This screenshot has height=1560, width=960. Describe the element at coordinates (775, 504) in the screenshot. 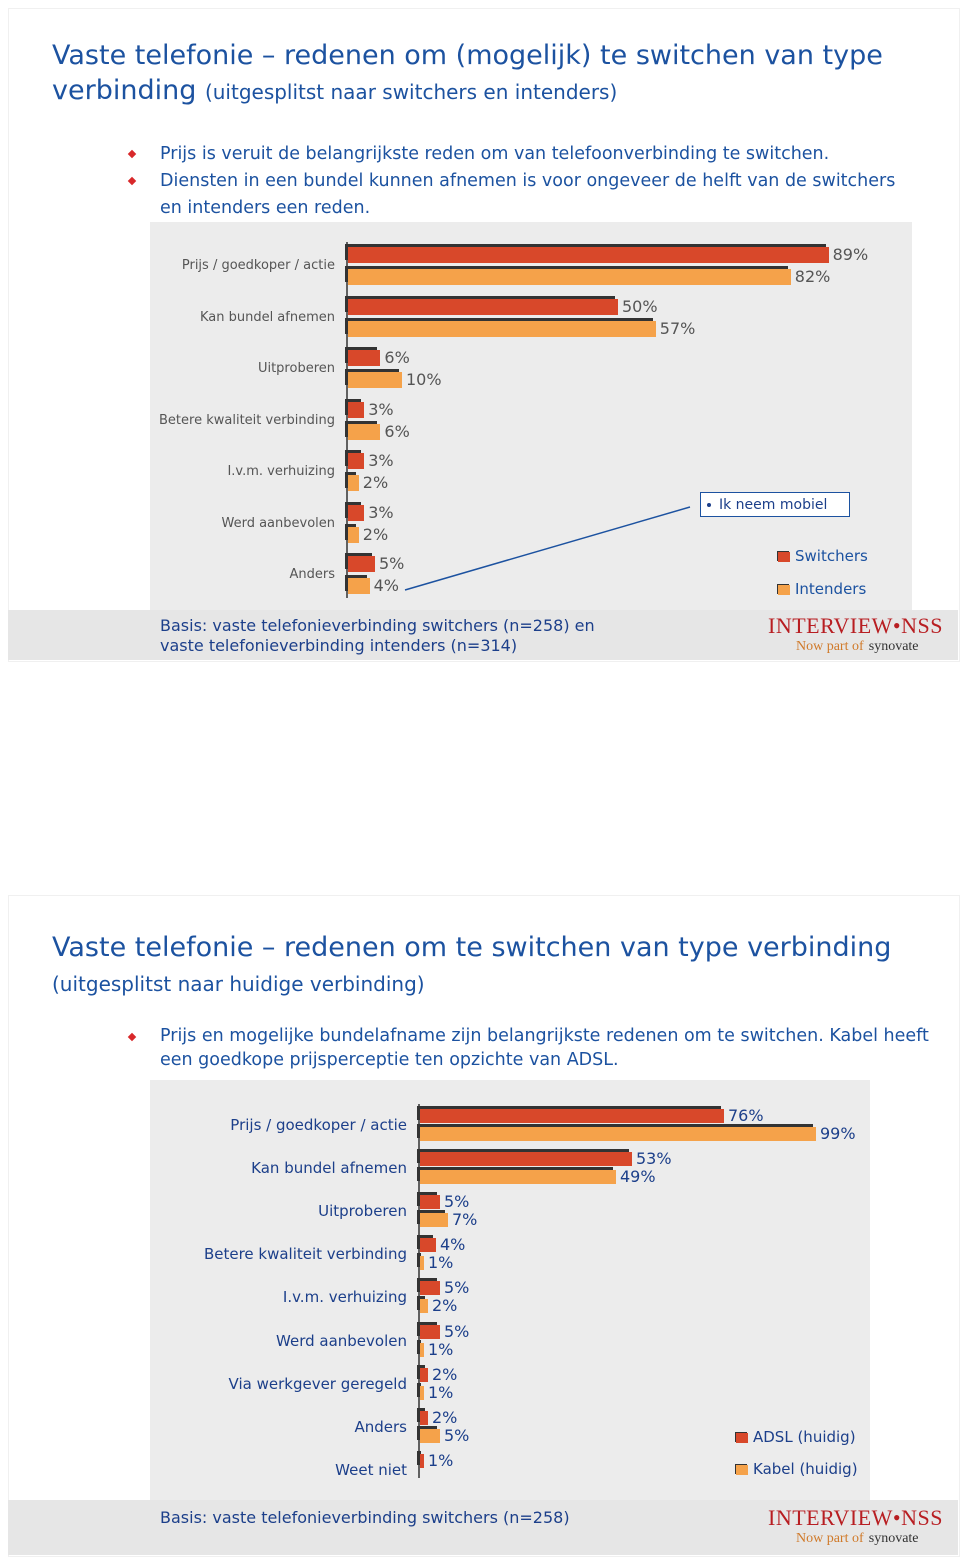

I see `annotation: Ik neem mobiel` at that location.